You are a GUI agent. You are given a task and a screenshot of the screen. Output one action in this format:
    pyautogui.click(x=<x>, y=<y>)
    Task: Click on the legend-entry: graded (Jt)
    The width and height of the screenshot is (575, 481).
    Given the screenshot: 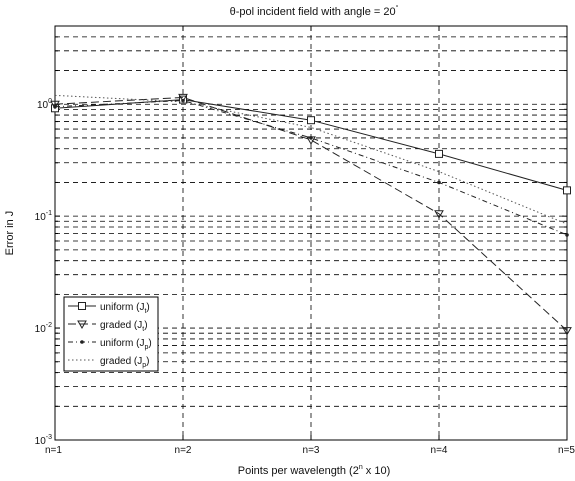 What is the action you would take?
    pyautogui.click(x=108, y=326)
    